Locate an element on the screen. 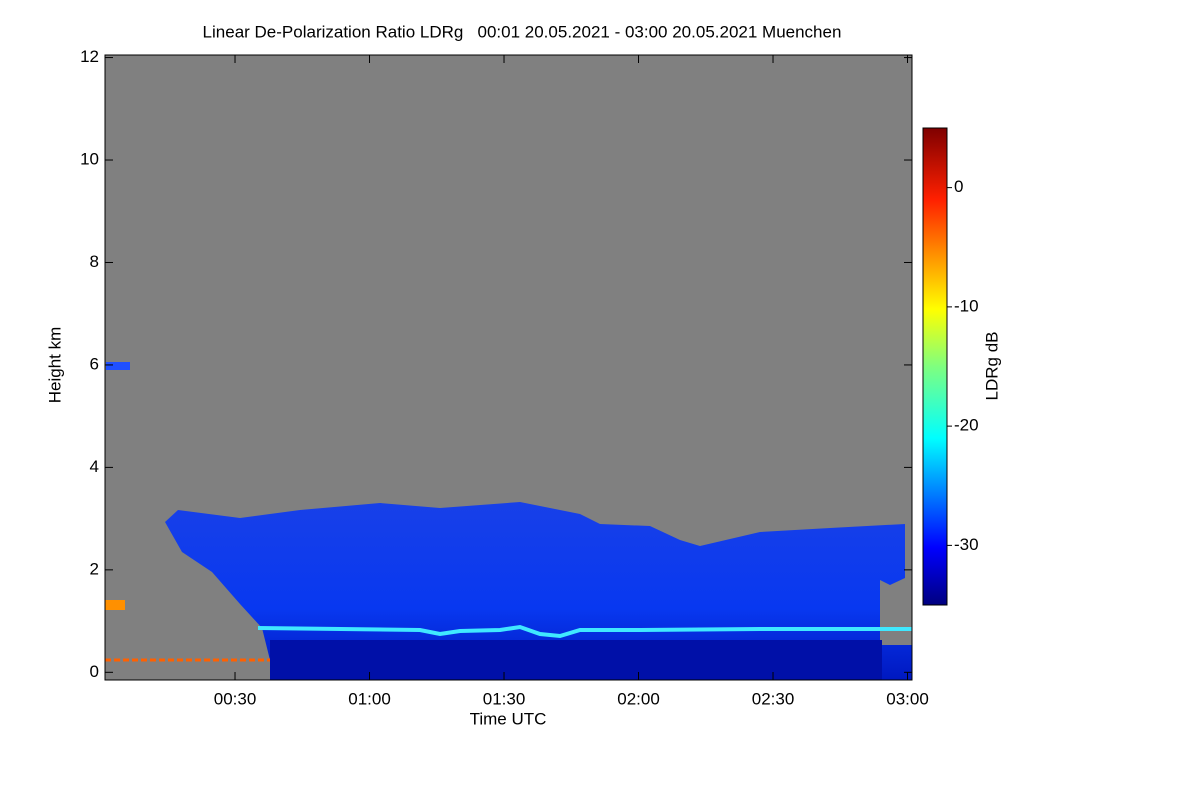 The image size is (1200, 800). y-axis-label: Height km is located at coordinates (54, 365).